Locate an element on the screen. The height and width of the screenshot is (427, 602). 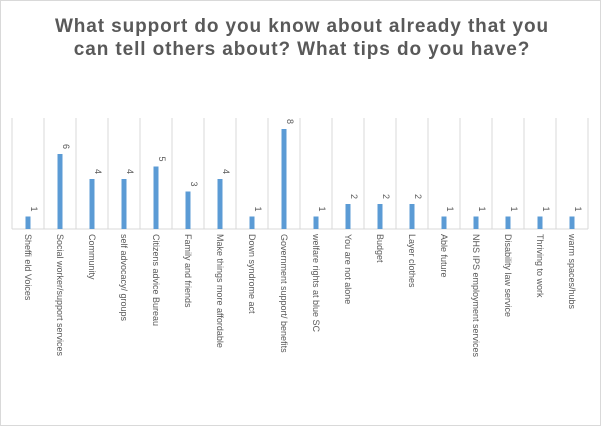
tick-label: You are not alone is located at coordinates (348, 269).